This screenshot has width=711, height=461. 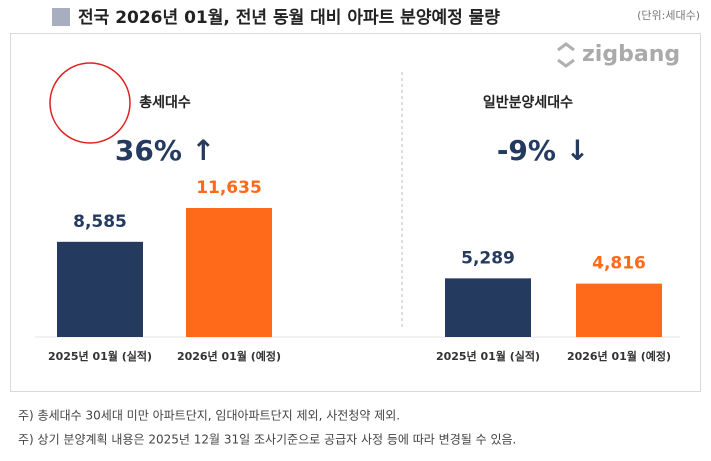 What do you see at coordinates (566, 55) in the screenshot?
I see `logo-icon` at bounding box center [566, 55].